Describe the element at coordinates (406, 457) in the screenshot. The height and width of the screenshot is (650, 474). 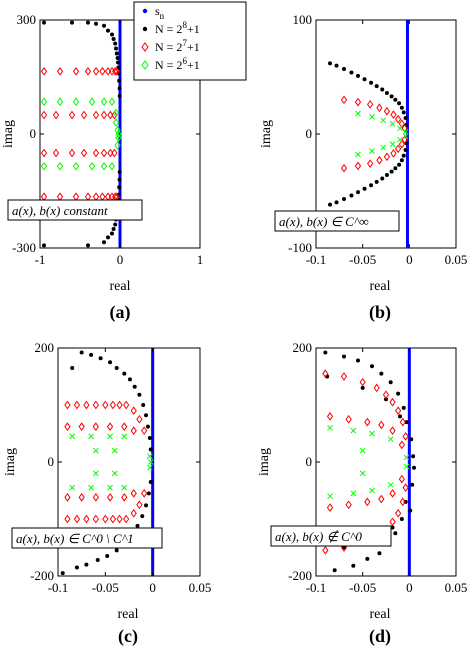
I see `point-n6-d` at that location.